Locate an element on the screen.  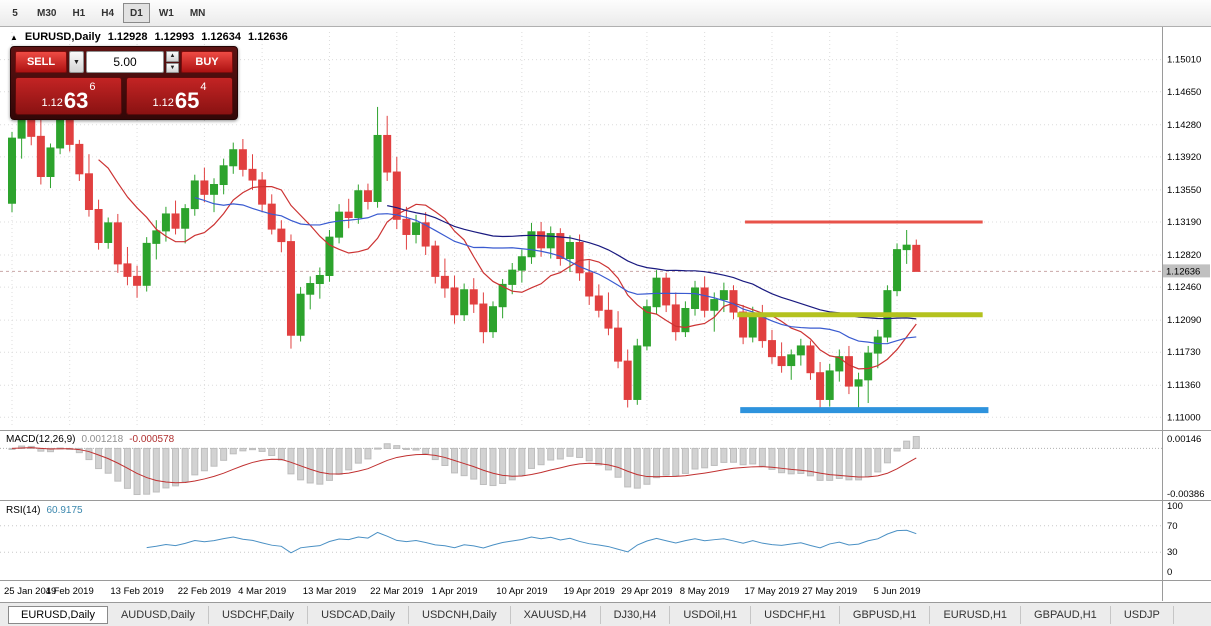
buy-price-display: 1.12 65 4 is located at coordinates (179, 96).